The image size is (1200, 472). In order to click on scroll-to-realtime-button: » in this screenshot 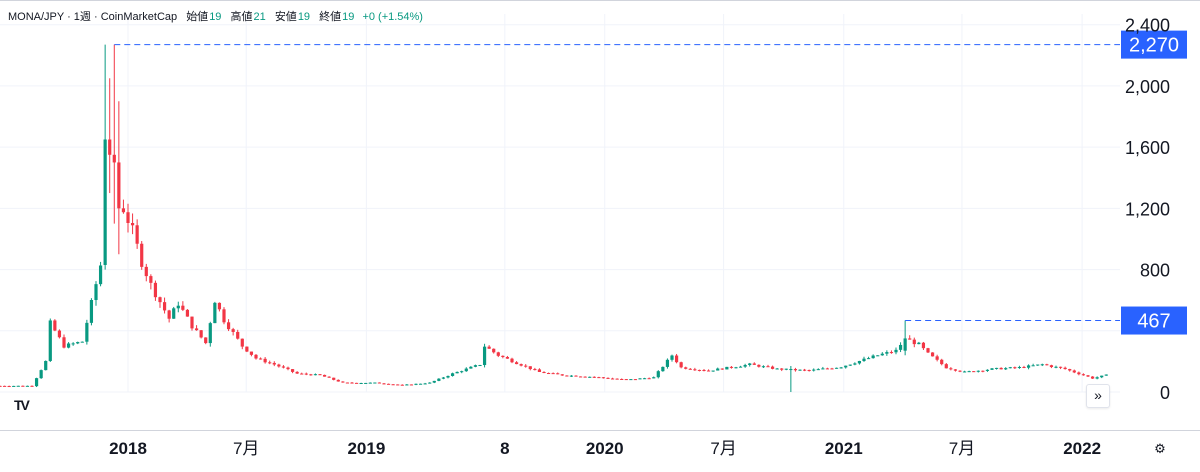, I will do `click(1098, 396)`.